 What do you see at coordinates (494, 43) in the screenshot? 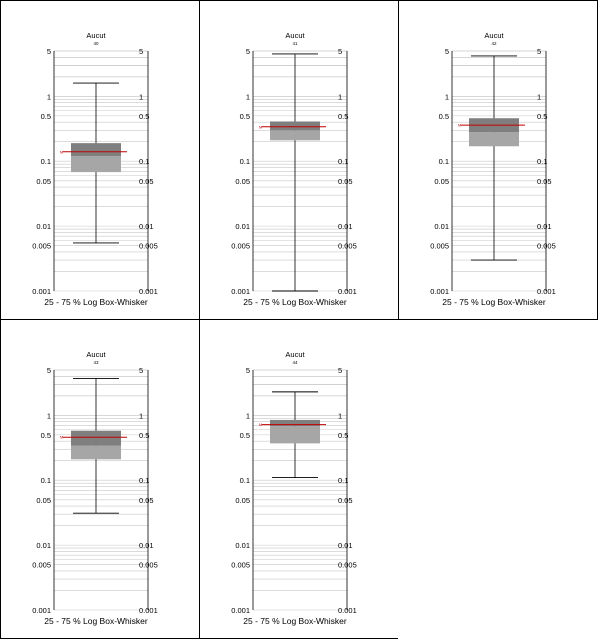
I see `chart-subtitle: 42` at bounding box center [494, 43].